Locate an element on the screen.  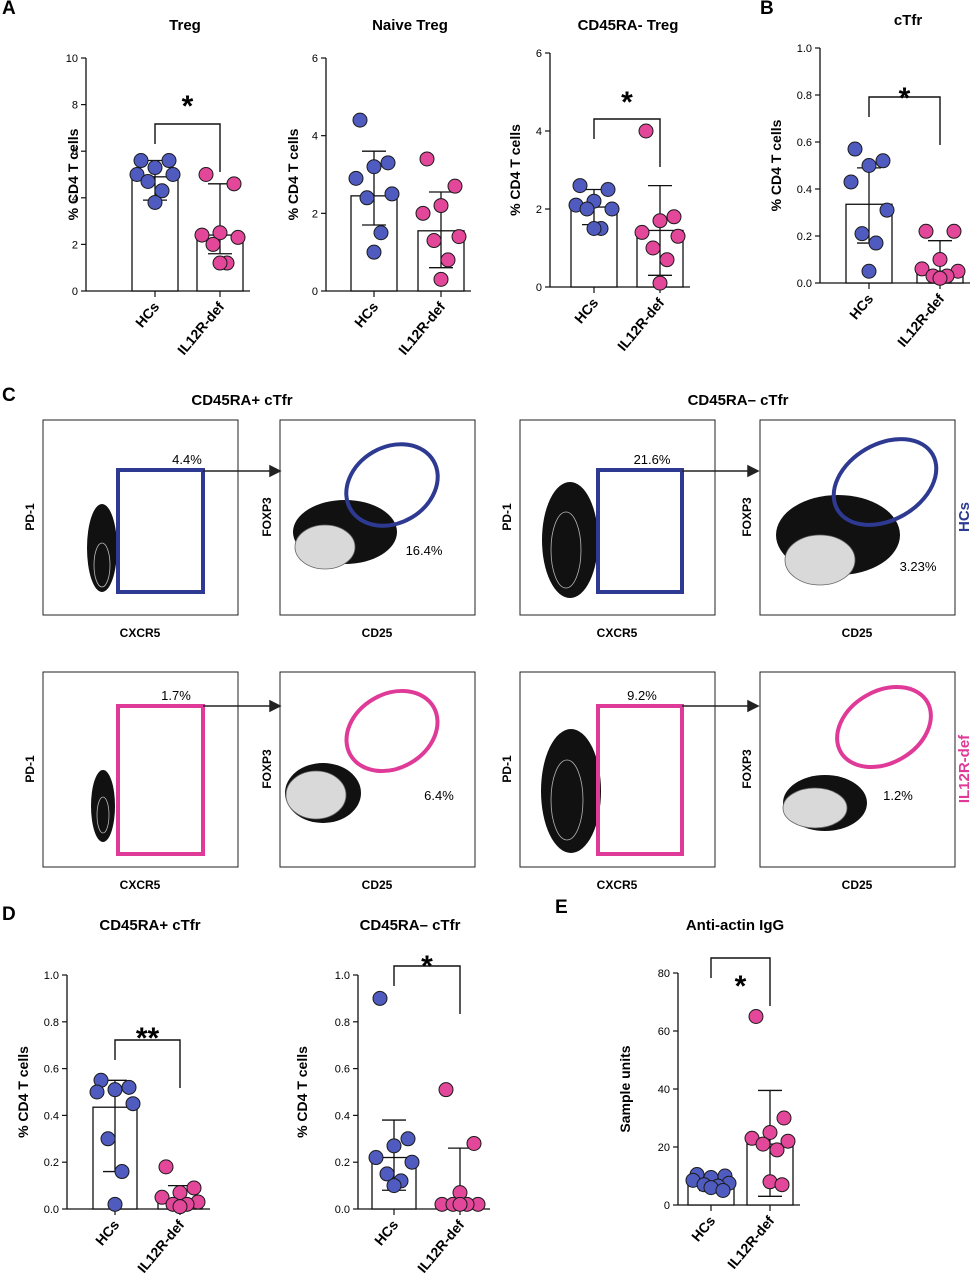
def-gate-box is located at coordinates (640, 780).